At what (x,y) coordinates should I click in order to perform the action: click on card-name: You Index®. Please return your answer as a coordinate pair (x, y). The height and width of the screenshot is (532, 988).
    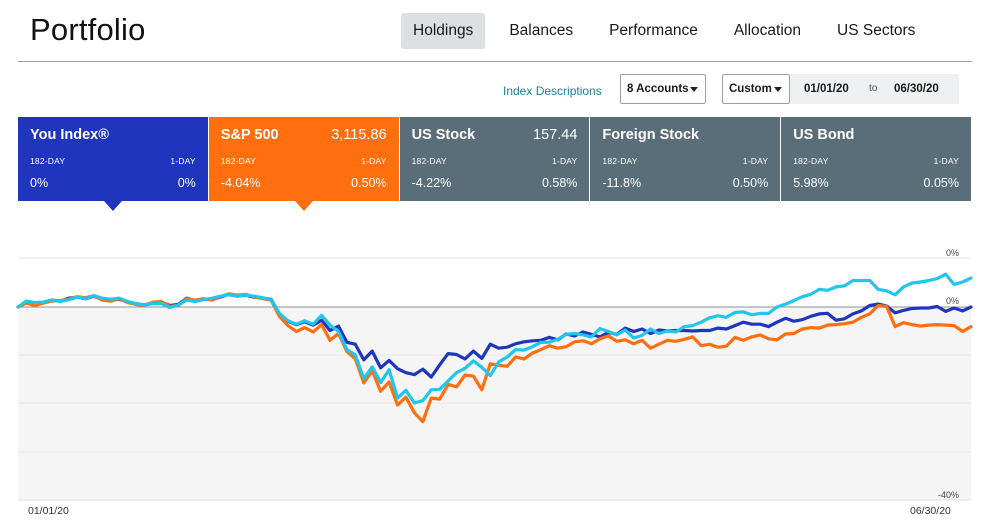
    Looking at the image, I should click on (69, 135).